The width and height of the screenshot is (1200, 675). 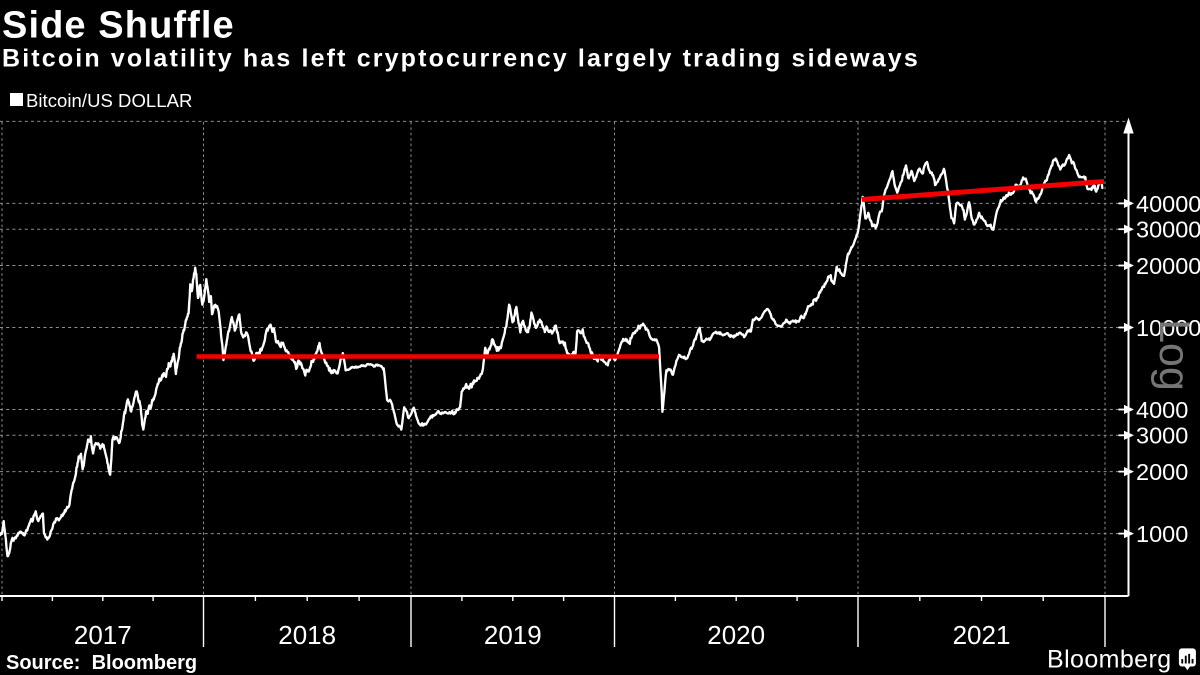 What do you see at coordinates (982, 635) in the screenshot?
I see `svg-text: 2021` at bounding box center [982, 635].